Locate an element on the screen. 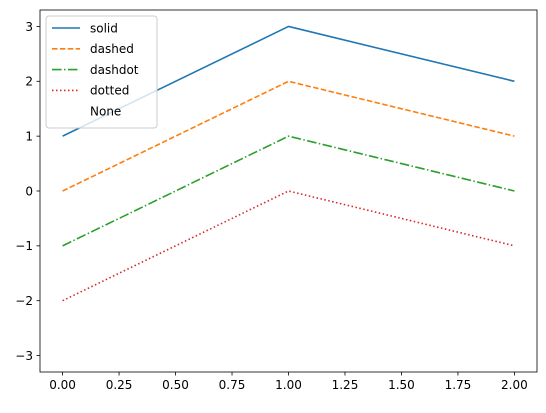 This screenshot has height=413, width=546. legend-label-none: None is located at coordinates (105, 112).